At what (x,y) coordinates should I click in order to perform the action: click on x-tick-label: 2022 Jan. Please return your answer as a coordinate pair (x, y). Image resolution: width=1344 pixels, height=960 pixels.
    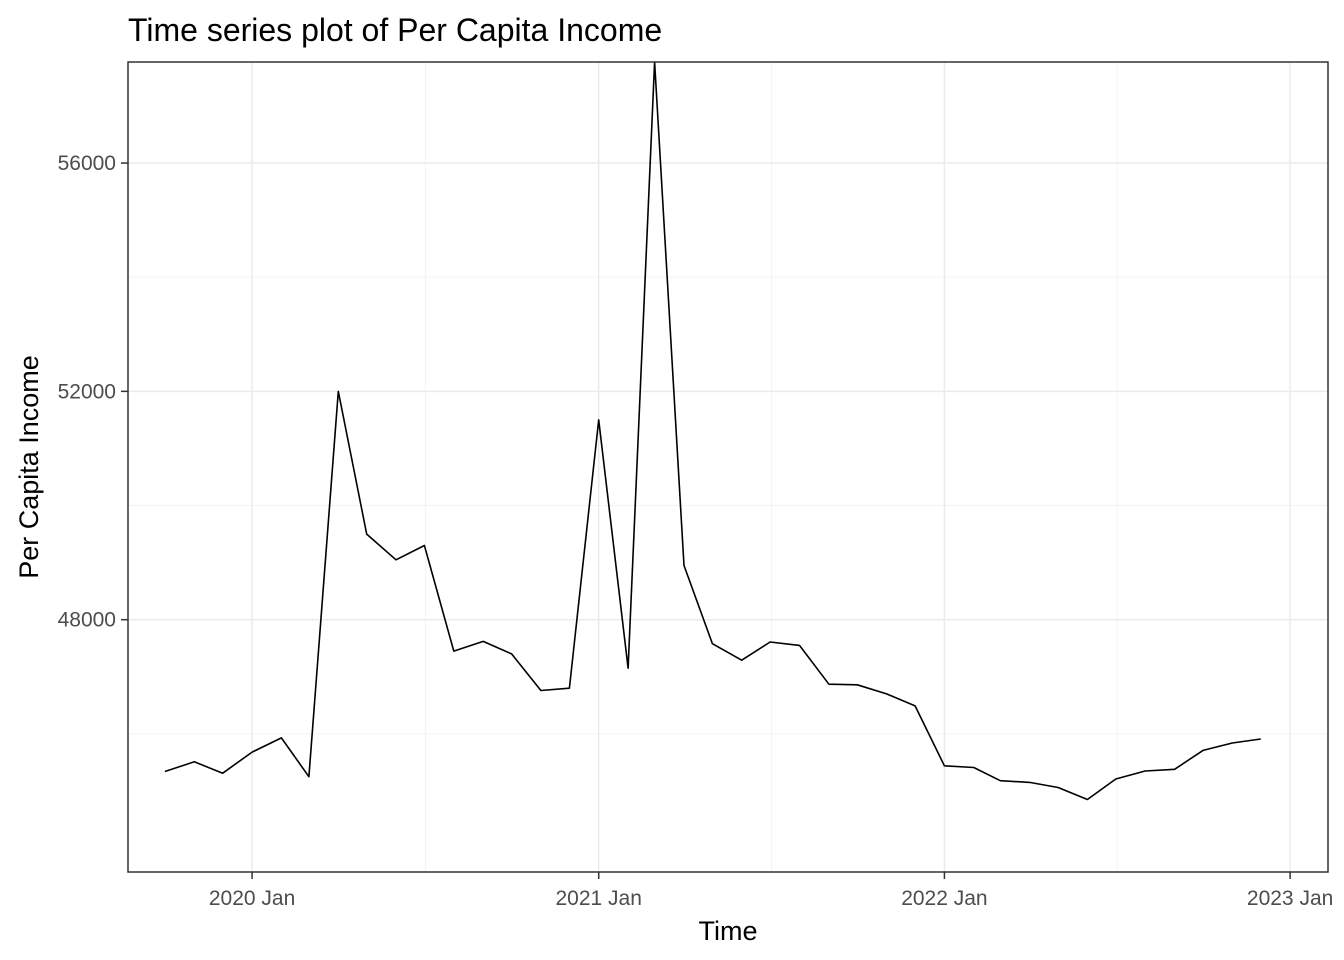
    Looking at the image, I should click on (944, 898).